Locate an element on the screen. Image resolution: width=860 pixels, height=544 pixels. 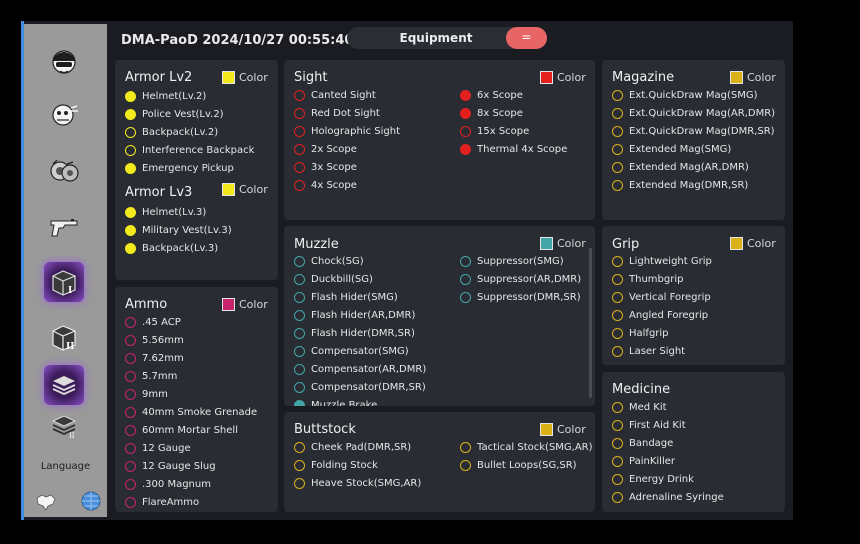
muzzle-color-button: Color is located at coordinates (563, 243).